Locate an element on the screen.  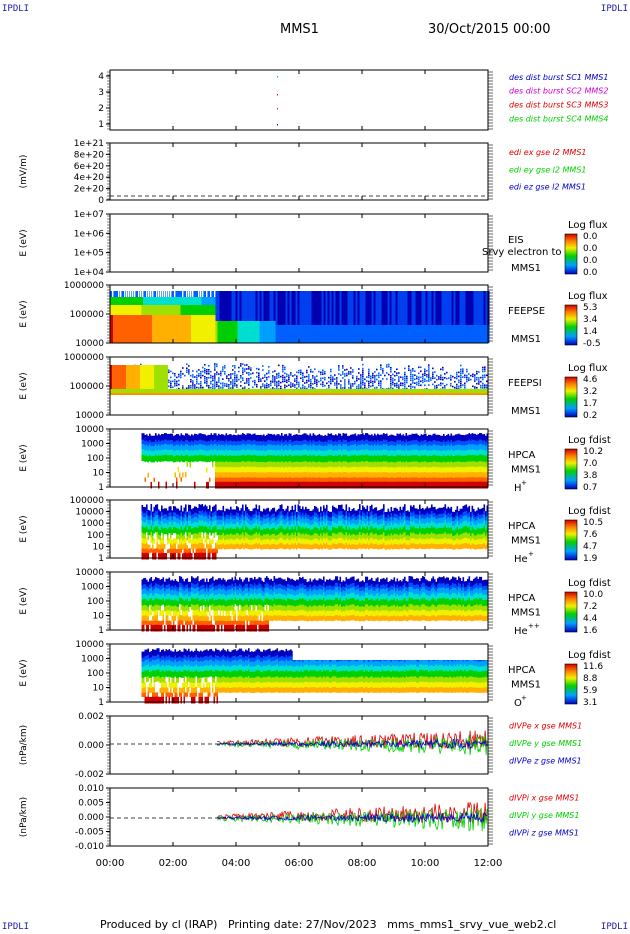
legend-entry: dIVPi z gse MMS1 is located at coordinates (544, 832).